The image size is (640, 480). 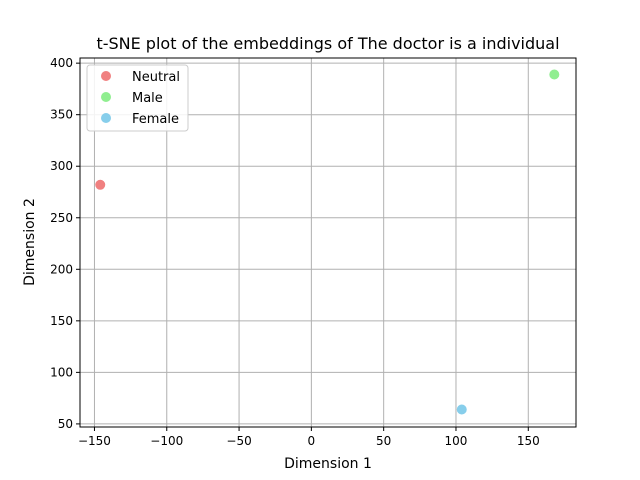 I want to click on point-neutral, so click(x=100, y=184).